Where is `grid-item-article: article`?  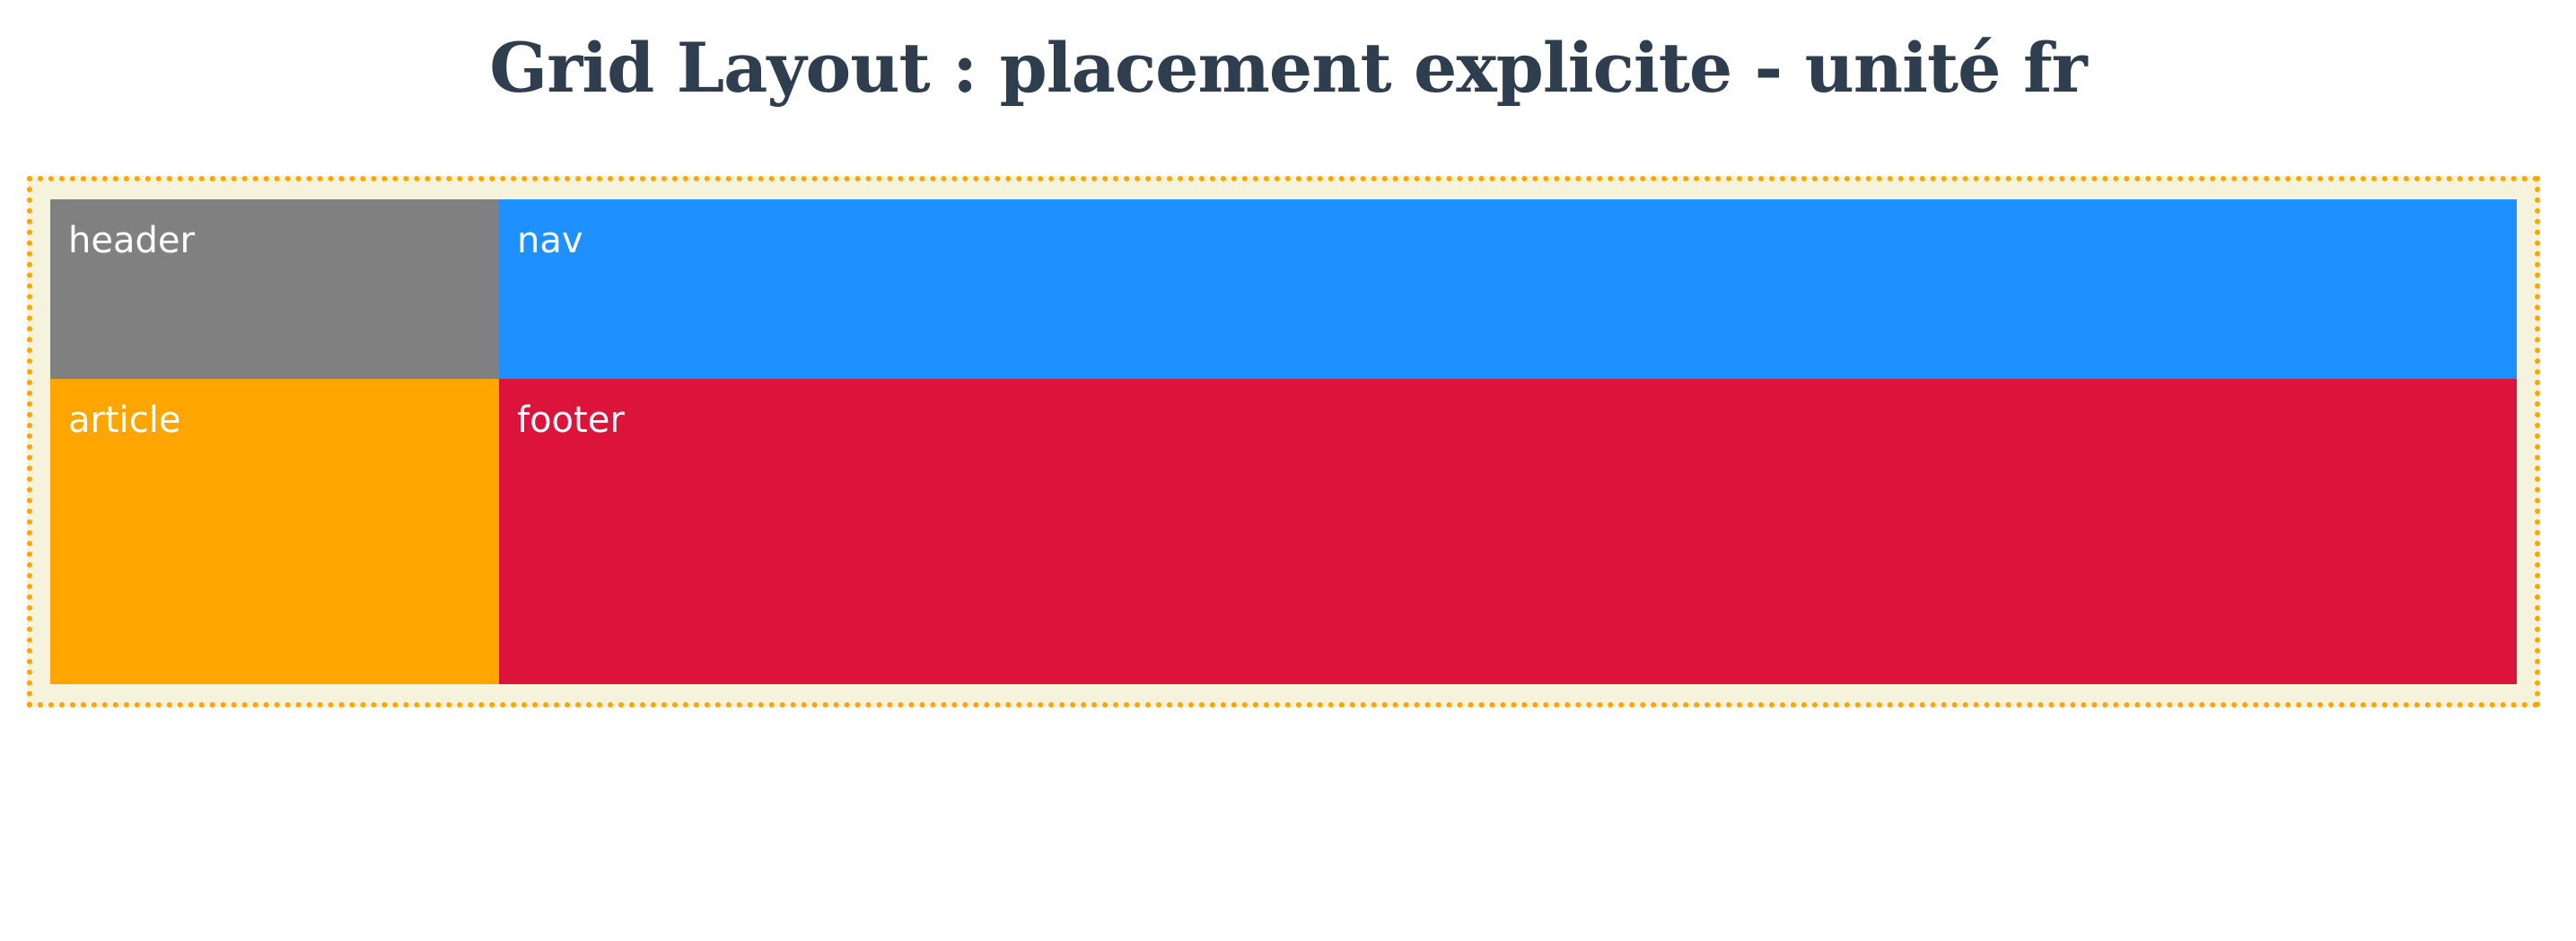
grid-item-article: article is located at coordinates (274, 531).